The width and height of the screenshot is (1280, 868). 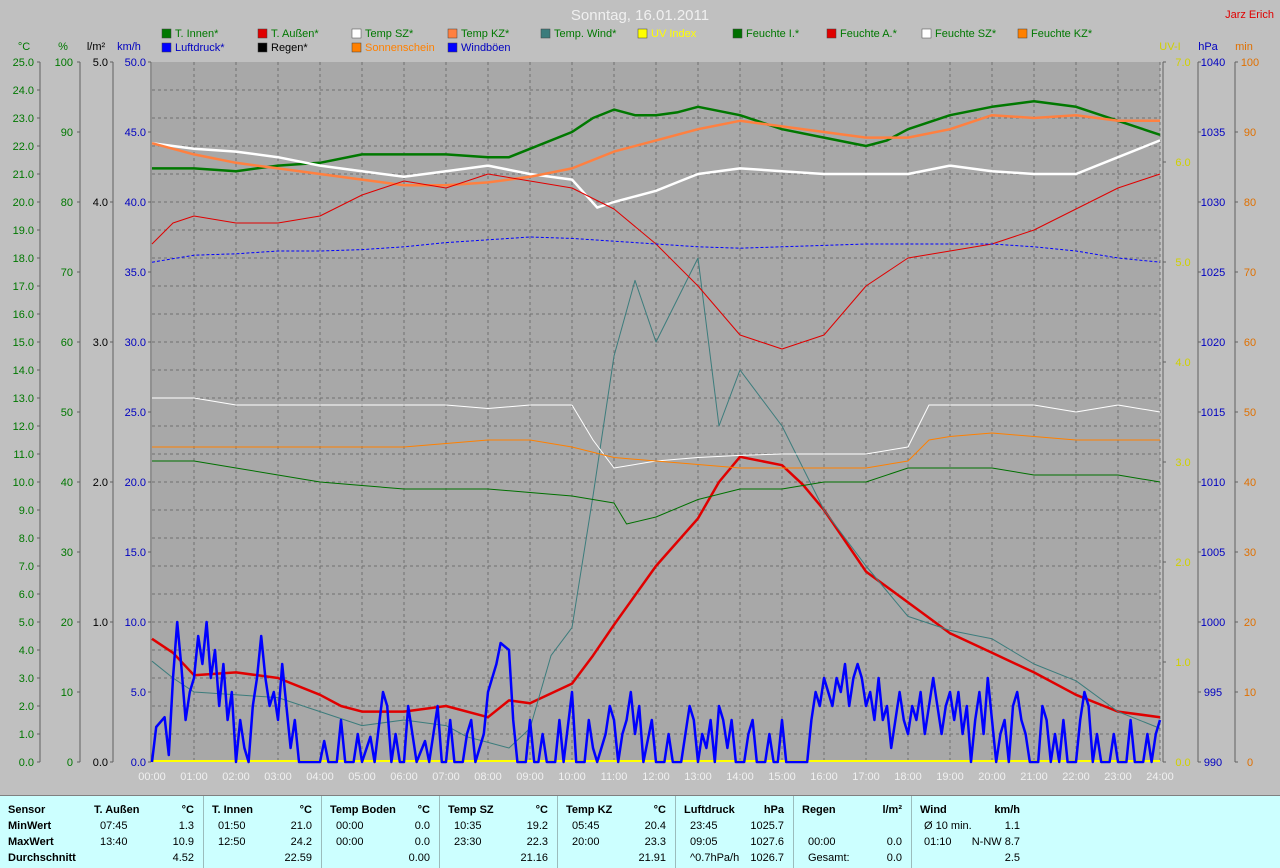 What do you see at coordinates (537, 842) in the screenshot?
I see `stats-value: 22.3` at bounding box center [537, 842].